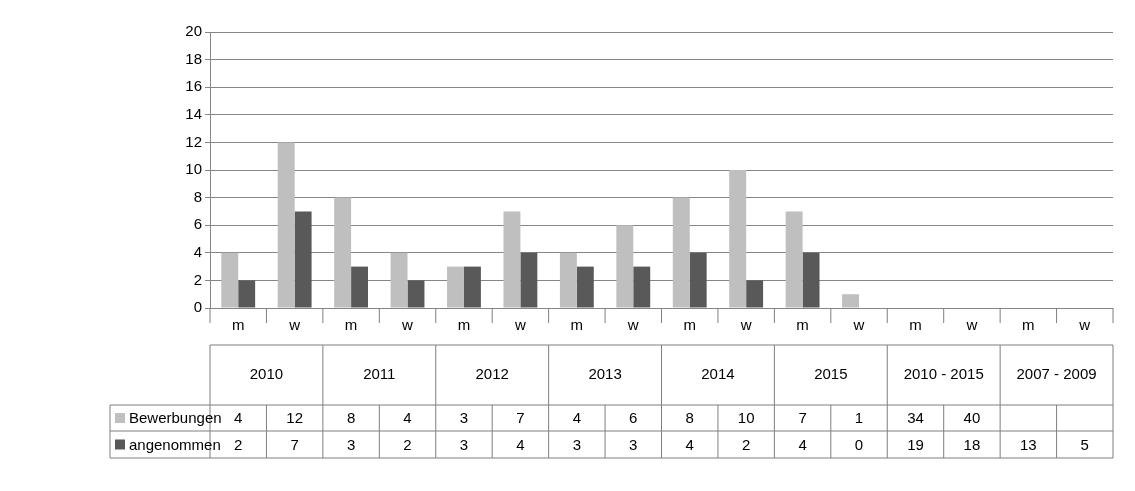 This screenshot has width=1135, height=491. I want to click on data-label: 6, so click(633, 418).